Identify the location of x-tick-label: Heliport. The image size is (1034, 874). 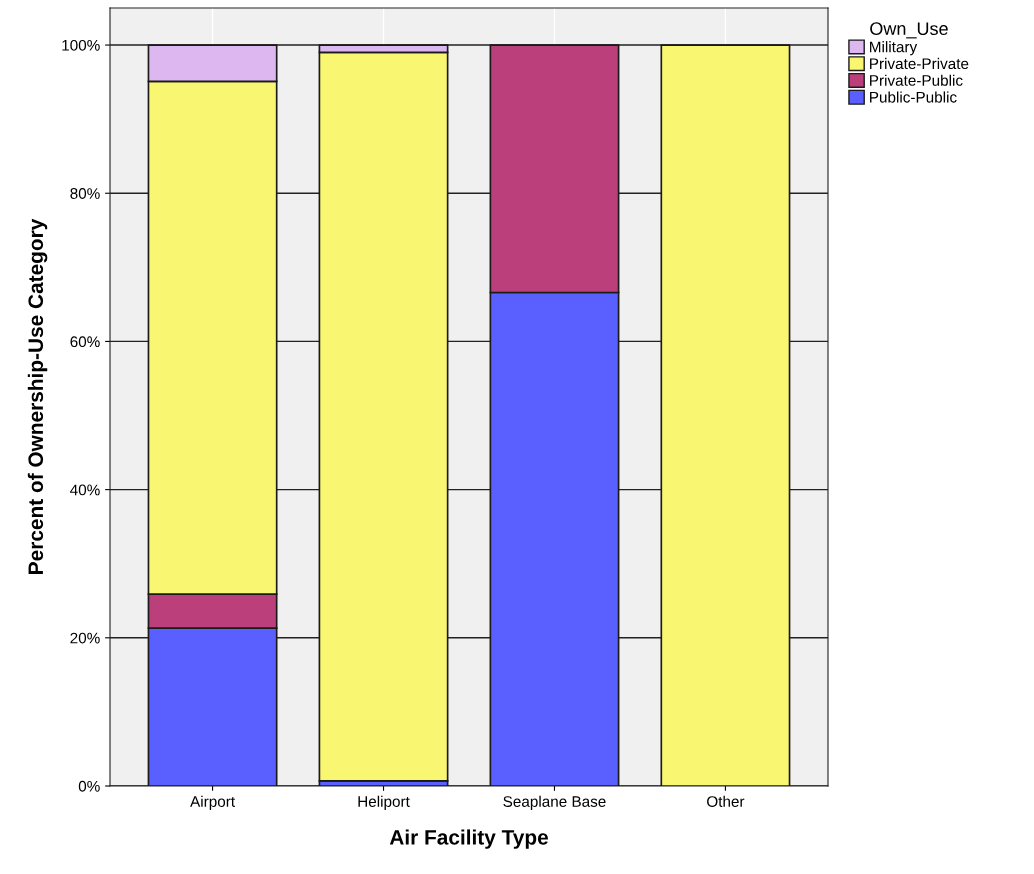
(384, 802).